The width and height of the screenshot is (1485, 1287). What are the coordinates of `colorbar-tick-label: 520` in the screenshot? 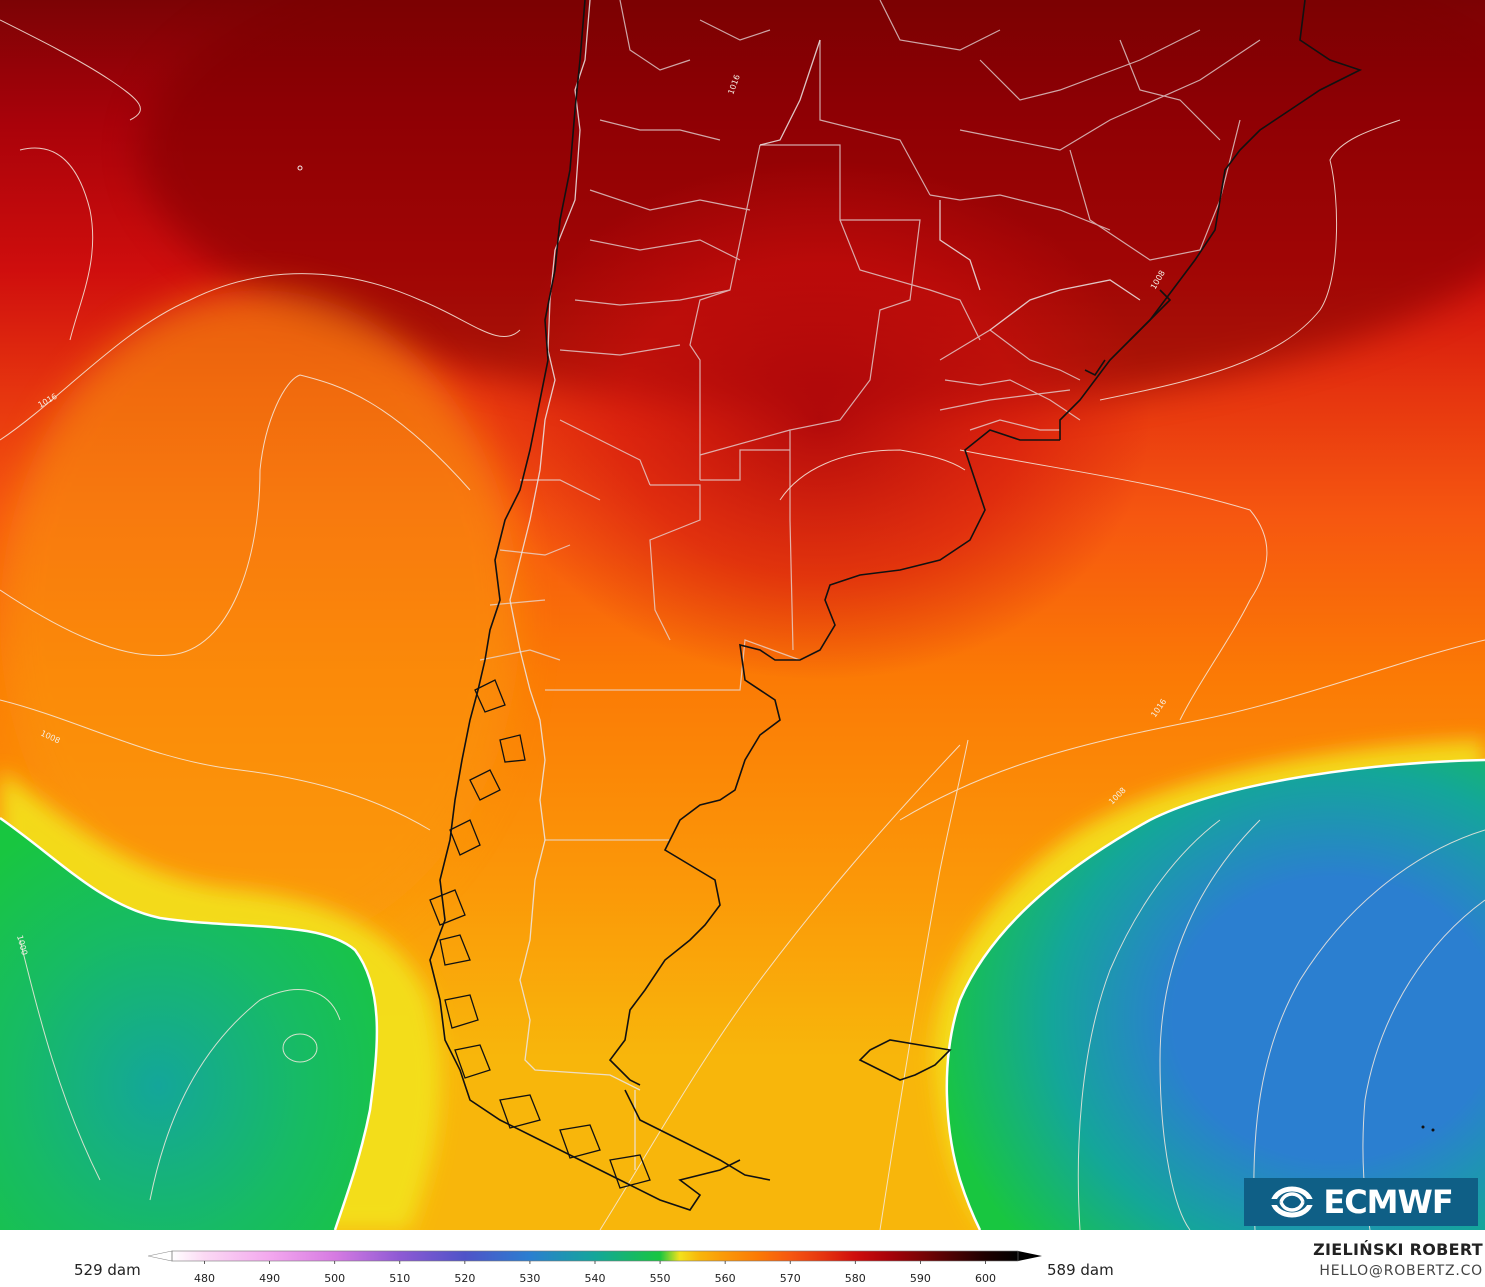 It's located at (465, 1278).